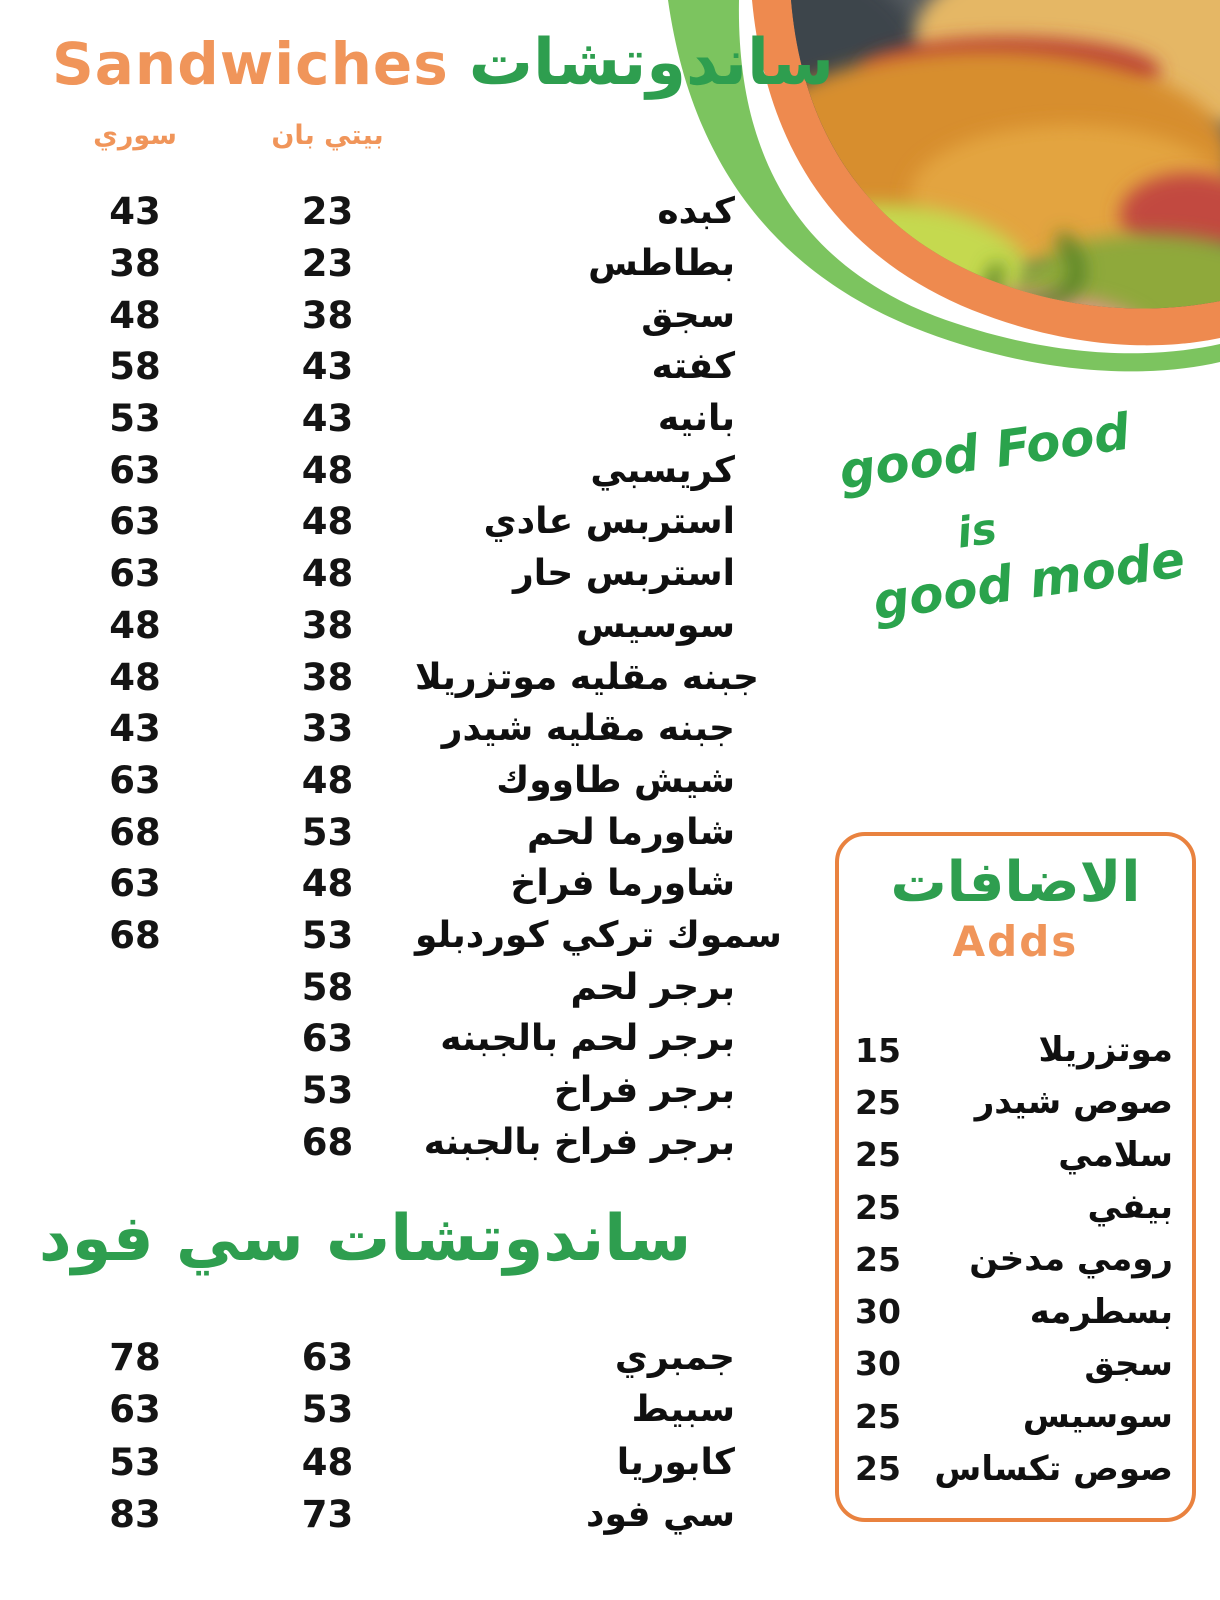 This screenshot has width=1220, height=1600. What do you see at coordinates (382, 574) in the screenshot?
I see `menu-item-row: 63 48 استربس حار` at bounding box center [382, 574].